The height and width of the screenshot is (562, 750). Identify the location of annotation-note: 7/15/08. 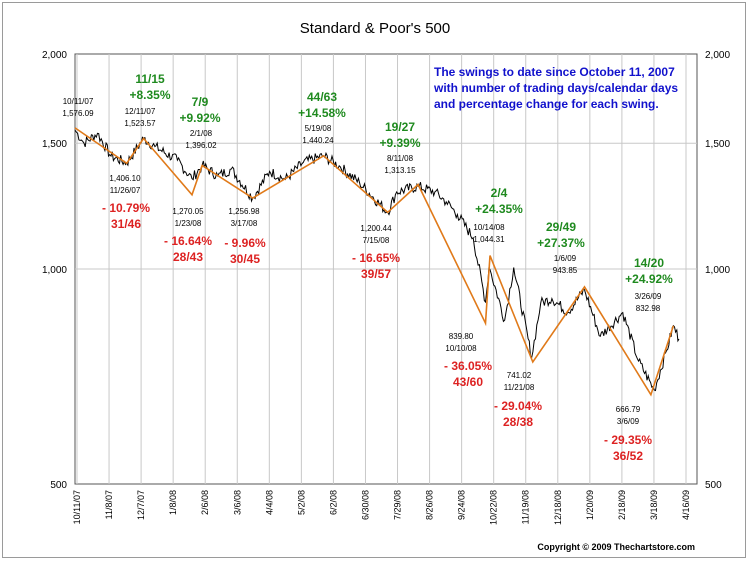
(376, 240).